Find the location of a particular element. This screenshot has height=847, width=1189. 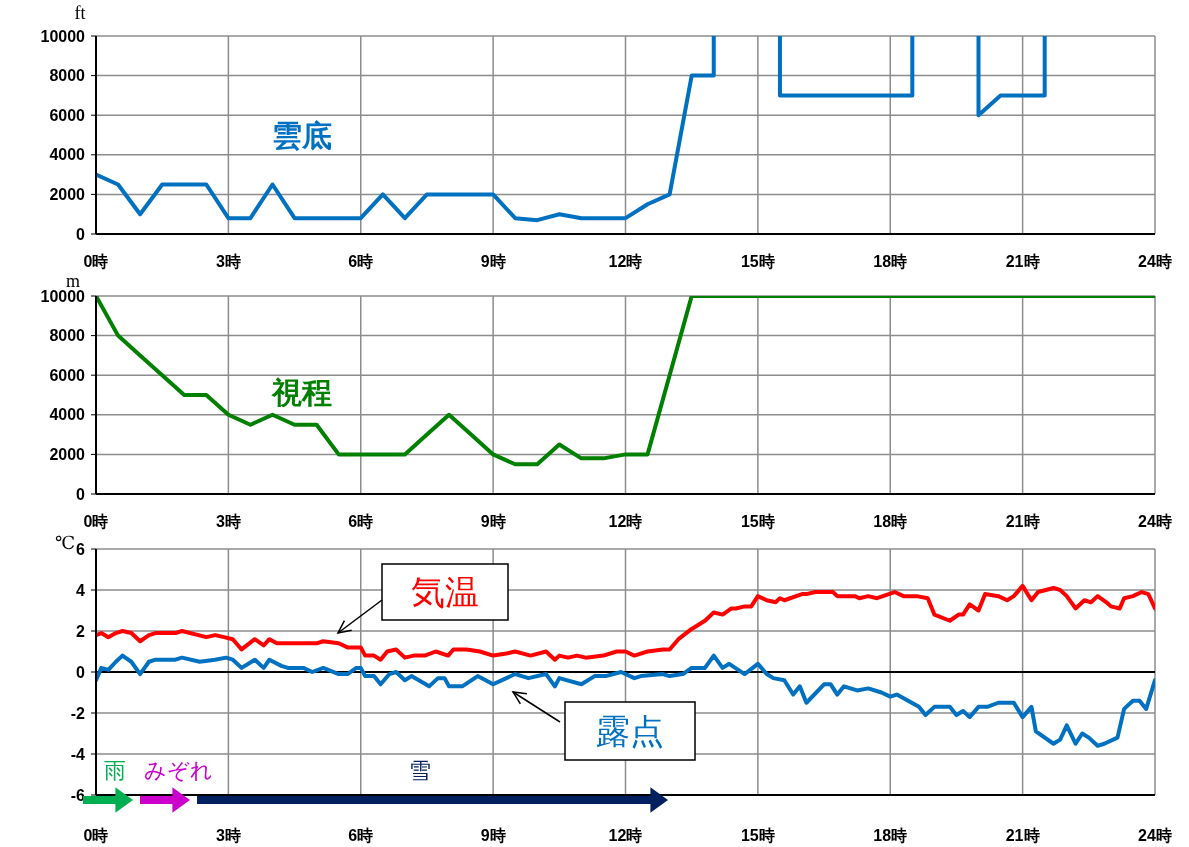

annotation: 雨 is located at coordinates (115, 770).